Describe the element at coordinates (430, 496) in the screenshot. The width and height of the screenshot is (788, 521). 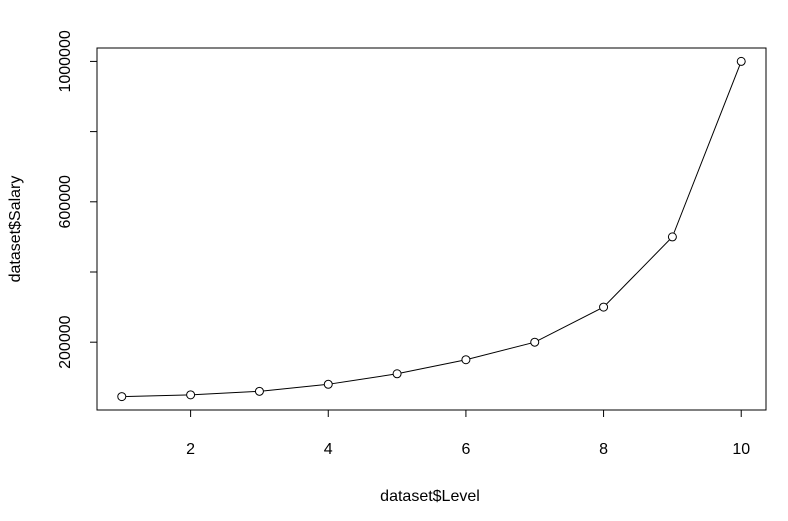
I see `x-axis-label: dataset$Level` at that location.